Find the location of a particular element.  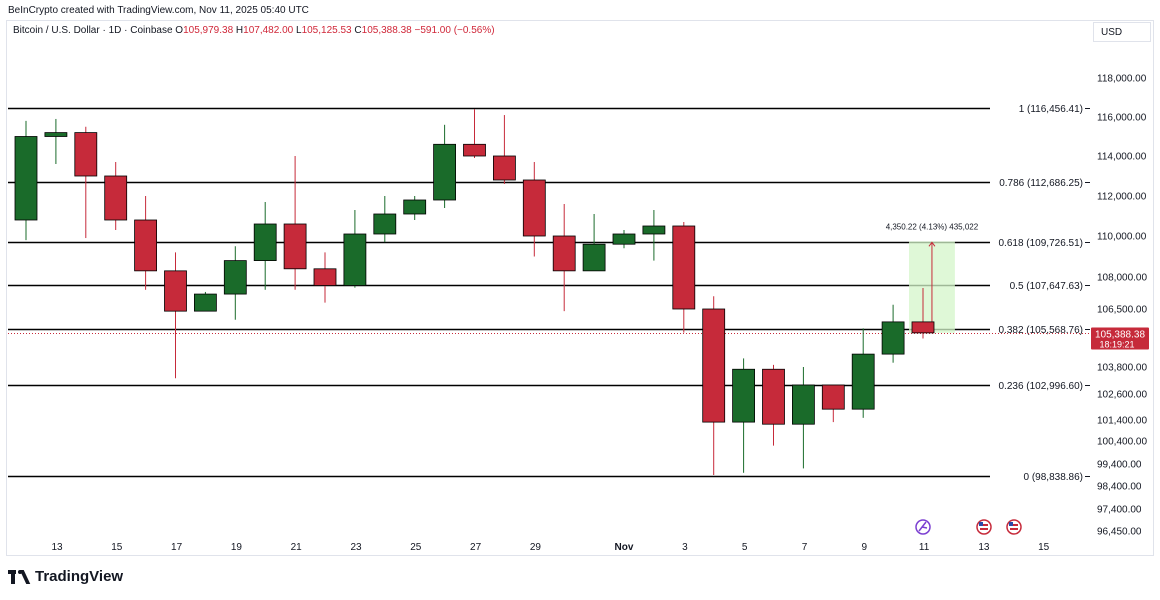

y-tick-label: 118,000.00 is located at coordinates (1122, 79).